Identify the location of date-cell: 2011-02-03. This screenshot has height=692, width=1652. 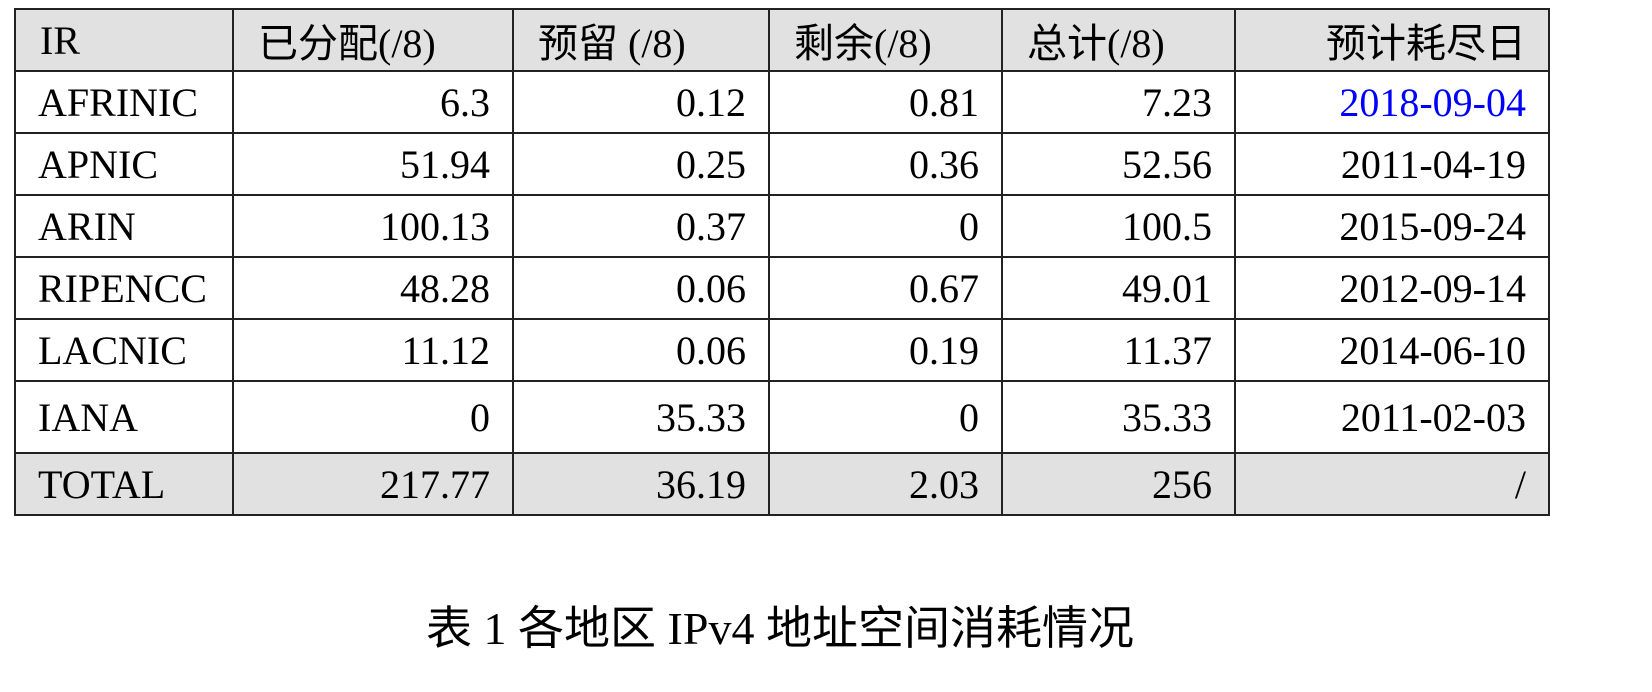
(1392, 417).